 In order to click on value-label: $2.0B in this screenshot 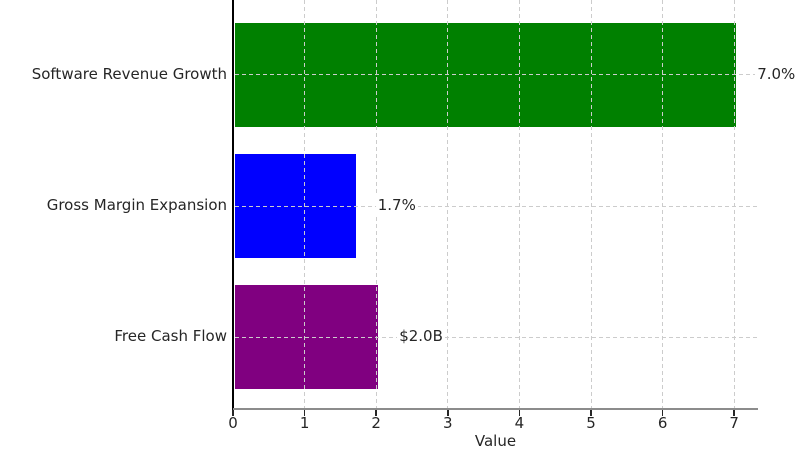, I will do `click(421, 336)`.